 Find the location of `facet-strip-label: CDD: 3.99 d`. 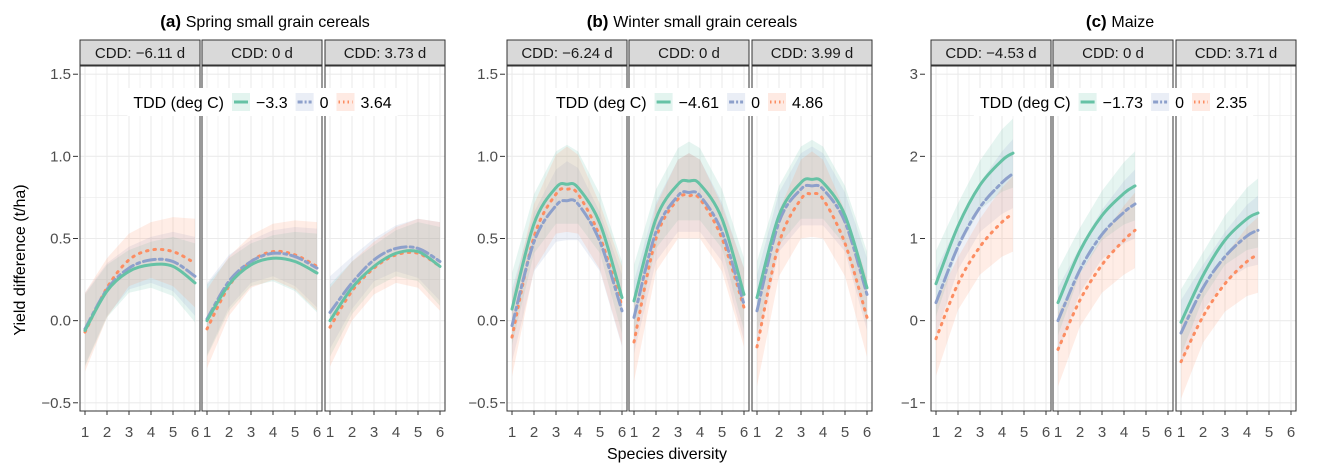

facet-strip-label: CDD: 3.99 d is located at coordinates (812, 53).